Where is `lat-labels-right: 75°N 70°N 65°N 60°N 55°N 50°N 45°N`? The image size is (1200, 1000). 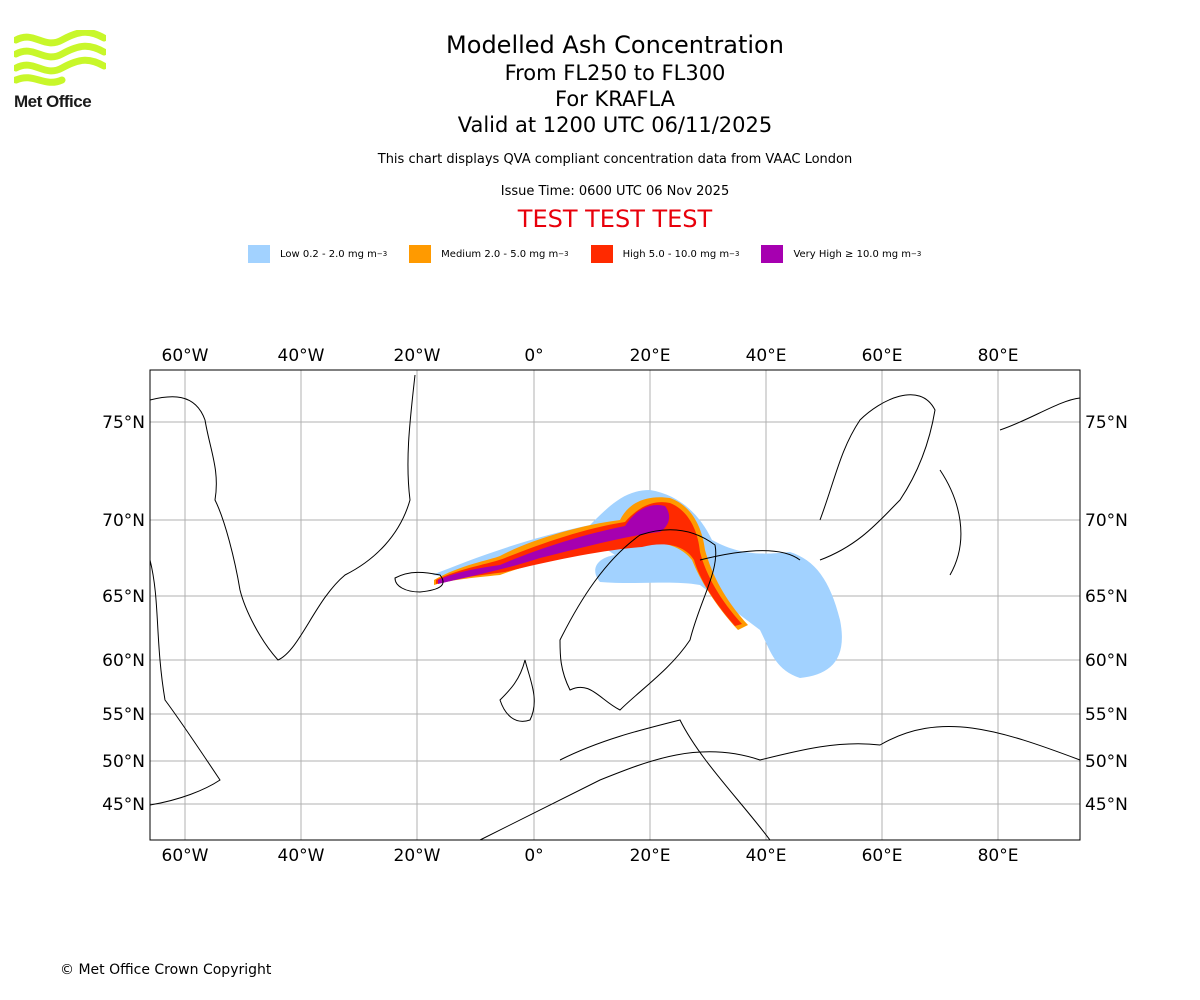 lat-labels-right: 75°N 70°N 65°N 60°N 55°N 50°N 45°N is located at coordinates (1106, 614).